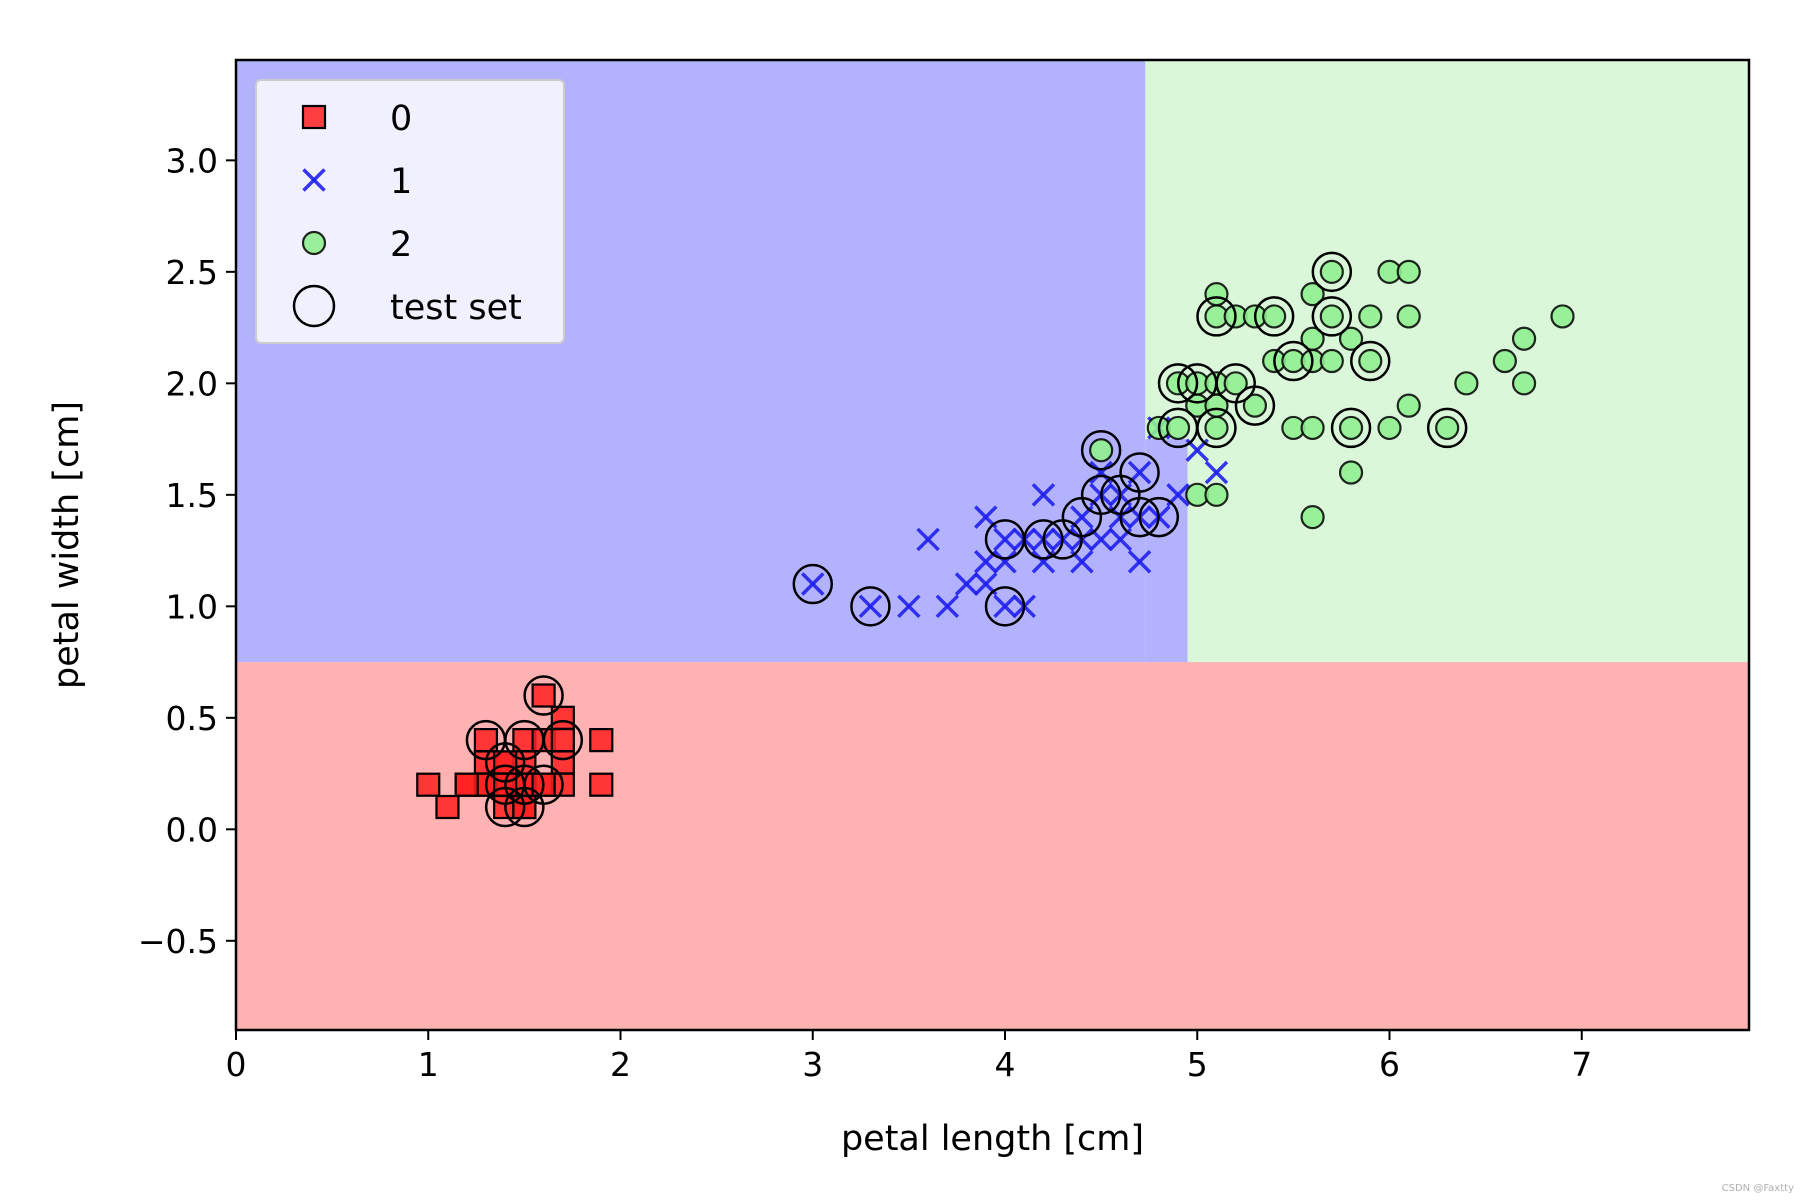 This screenshot has height=1200, width=1800. Describe the element at coordinates (1082, 561) in the screenshot. I see `point-class-1-18-stroke-b` at that location.